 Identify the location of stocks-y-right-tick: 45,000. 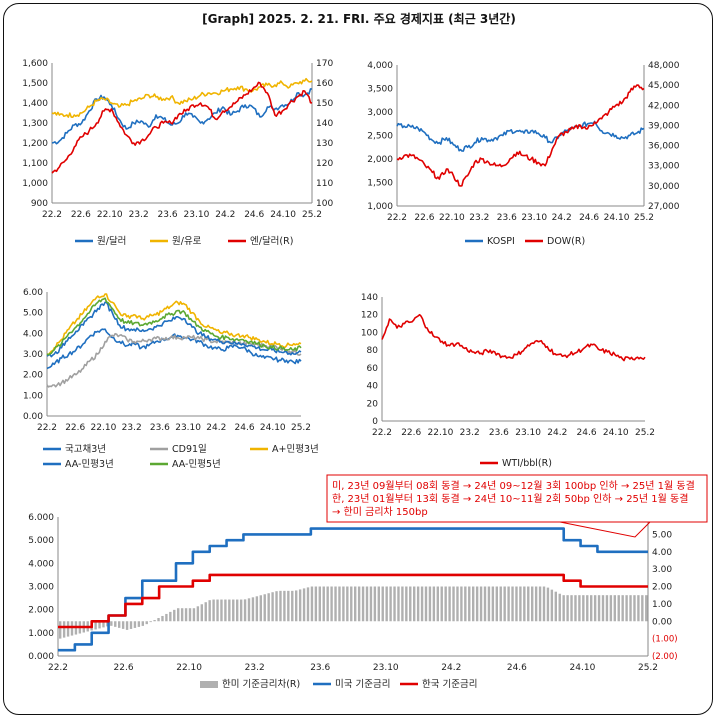
(664, 86).